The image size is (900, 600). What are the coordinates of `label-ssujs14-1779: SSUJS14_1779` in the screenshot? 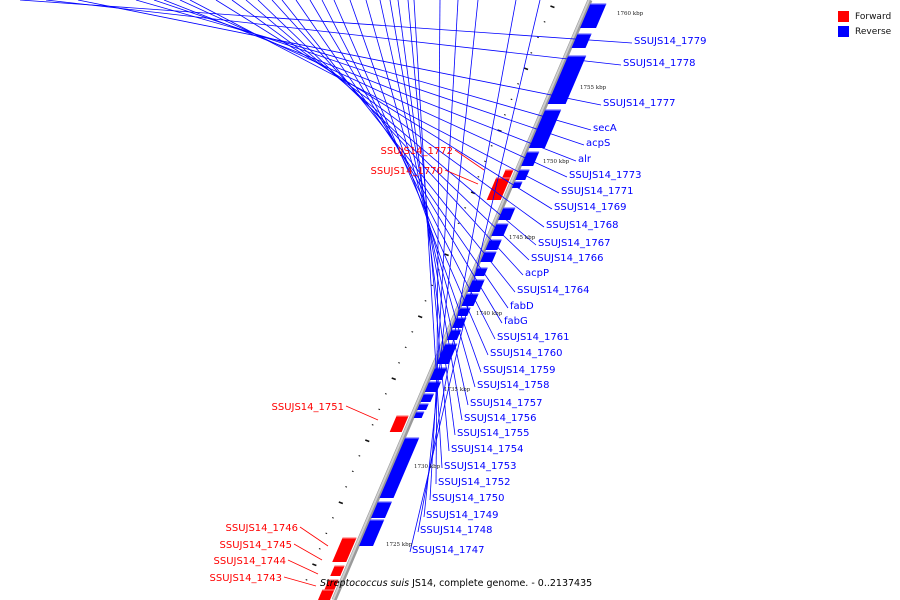 It's located at (670, 41).